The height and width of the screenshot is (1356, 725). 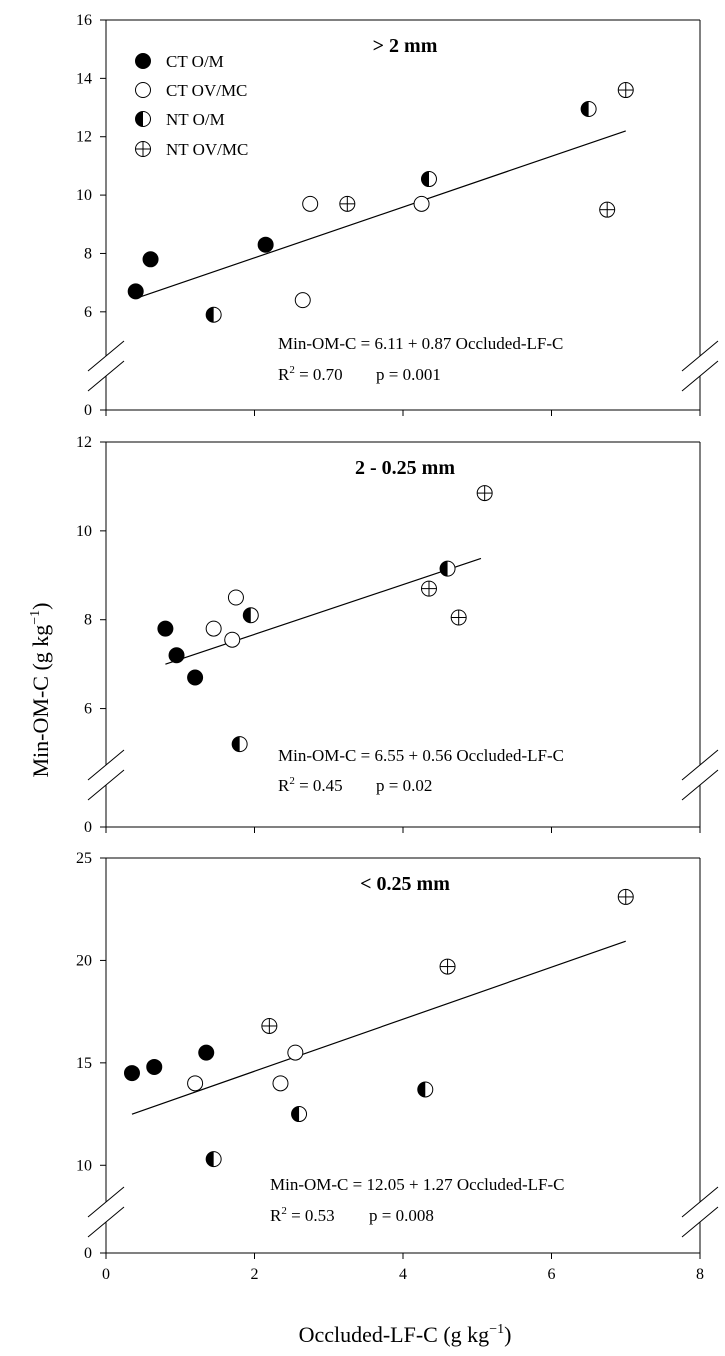 I want to click on regression-line, so click(x=323, y=611).